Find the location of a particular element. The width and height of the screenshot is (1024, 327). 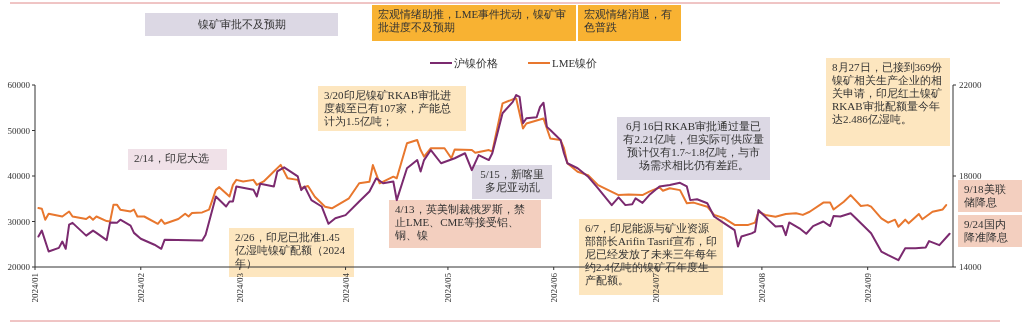

y-tick-label: 20000 is located at coordinates (19, 267).